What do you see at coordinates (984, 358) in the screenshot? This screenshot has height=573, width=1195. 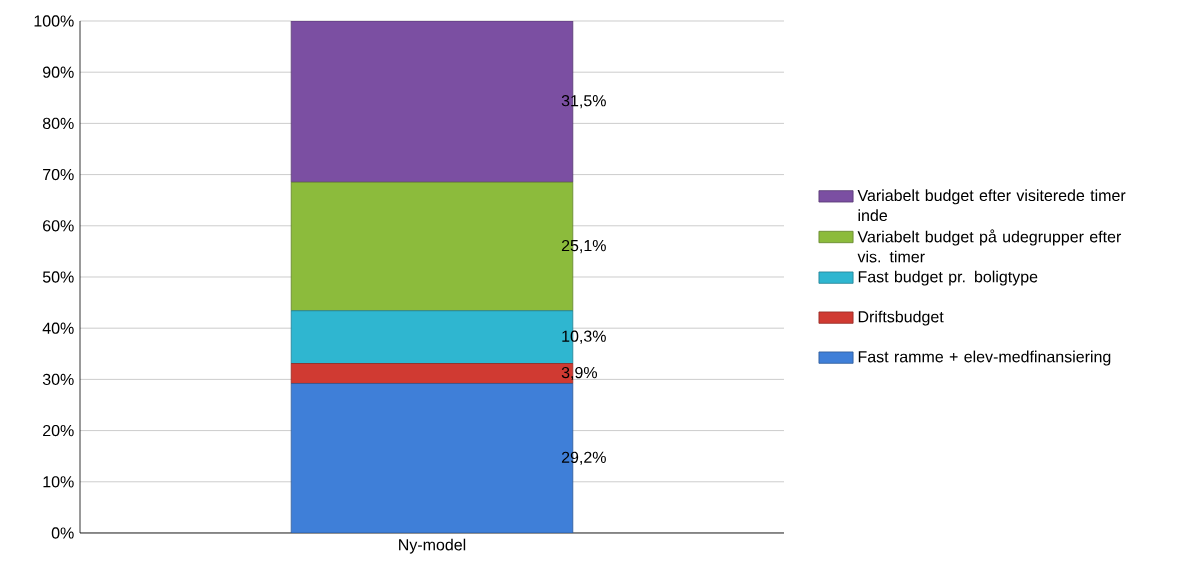 I see `legend-label: Fast ramme + elev-medfinansiering` at bounding box center [984, 358].